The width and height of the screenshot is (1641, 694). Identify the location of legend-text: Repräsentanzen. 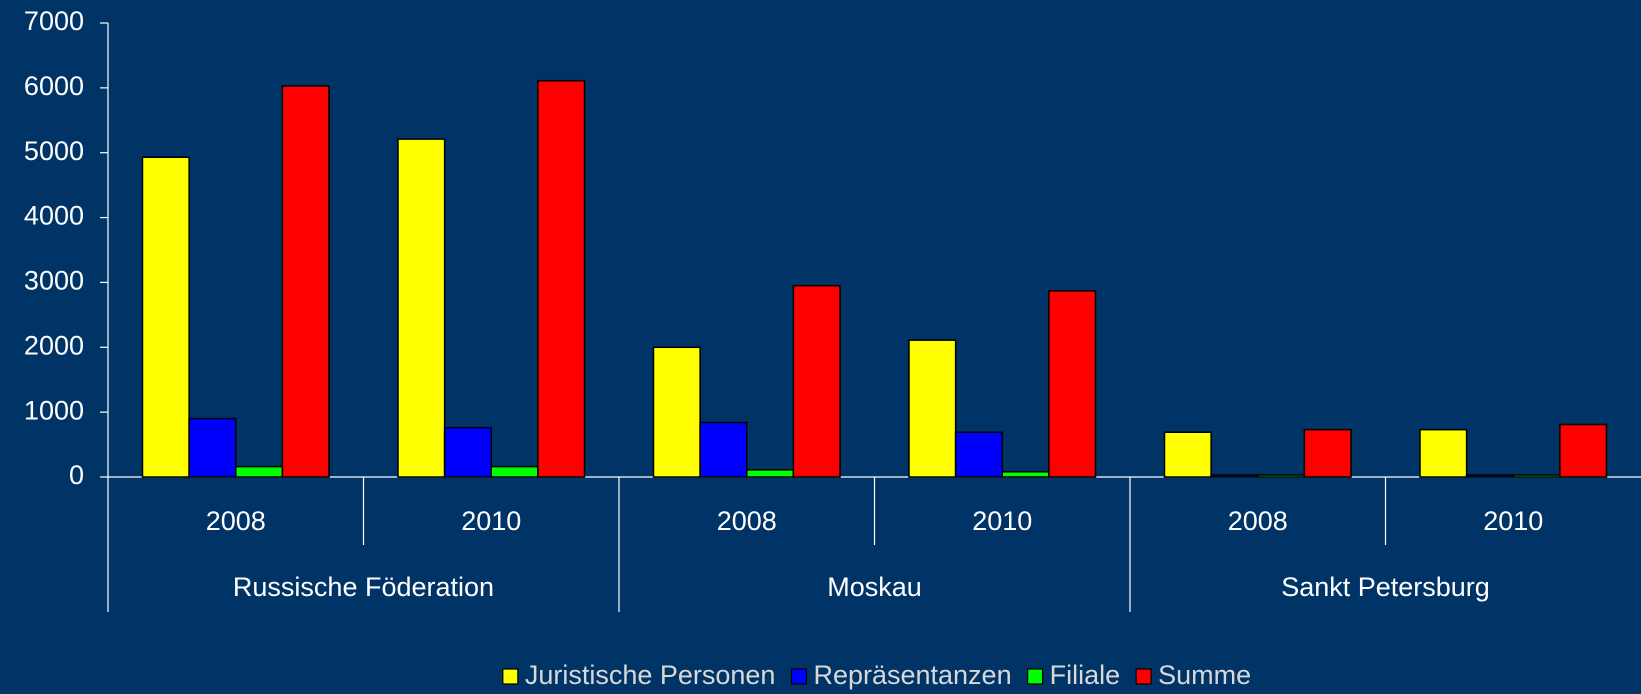
(912, 675).